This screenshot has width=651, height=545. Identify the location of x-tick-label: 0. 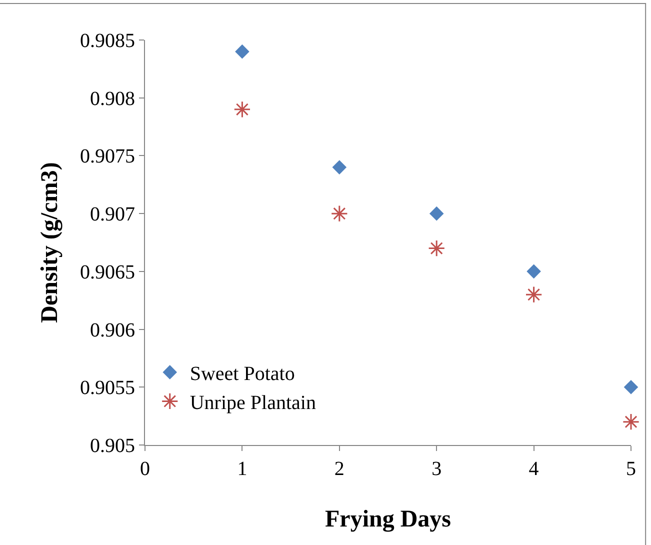
(145, 469).